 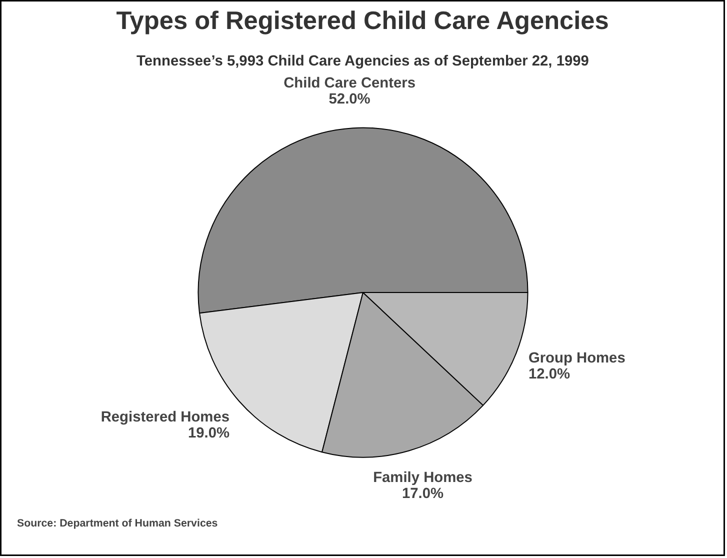 What do you see at coordinates (349, 100) in the screenshot?
I see `data-label: 52.0%` at bounding box center [349, 100].